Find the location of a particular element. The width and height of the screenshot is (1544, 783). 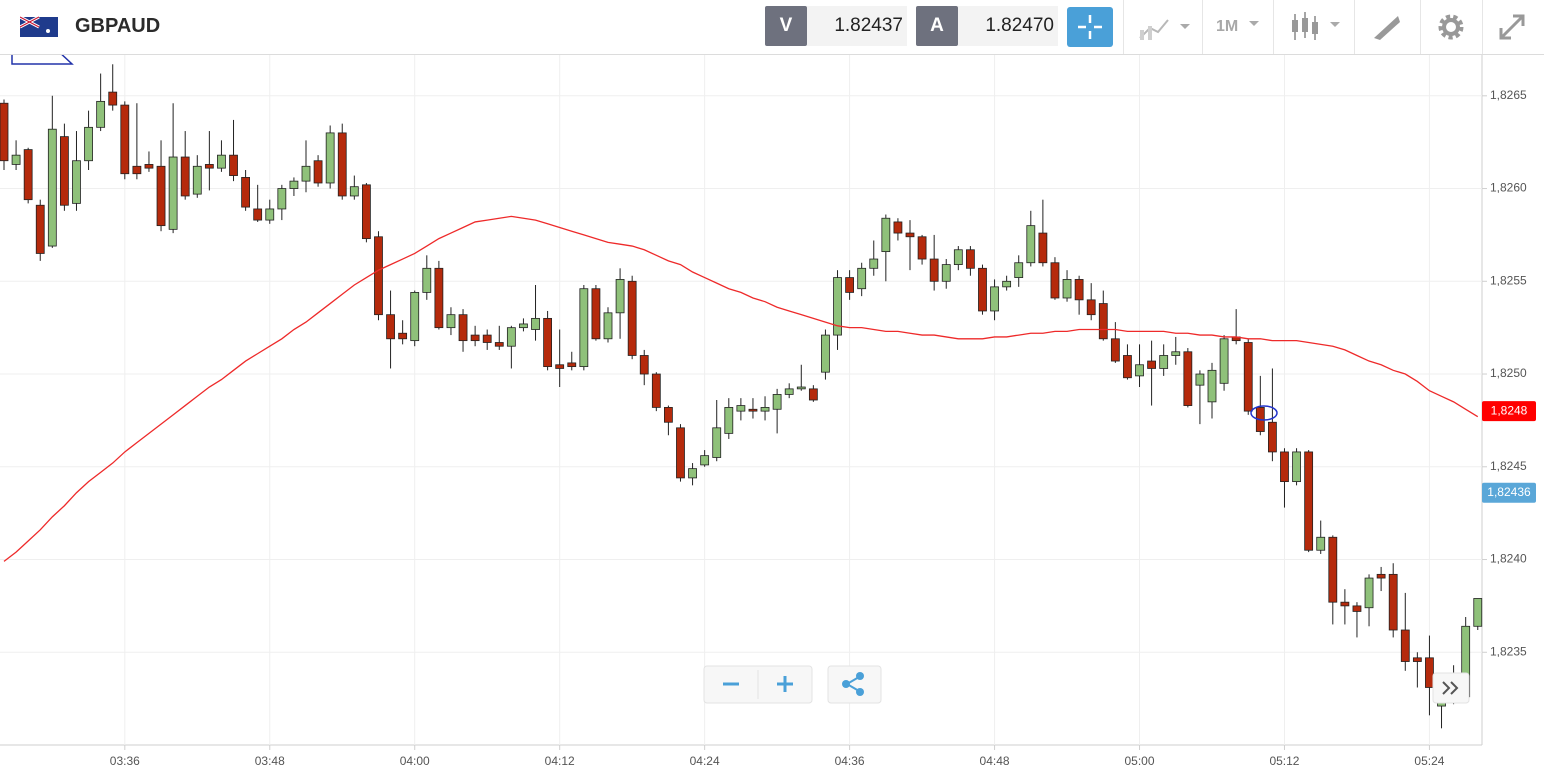

sell-price: 1.82437 is located at coordinates (857, 26).